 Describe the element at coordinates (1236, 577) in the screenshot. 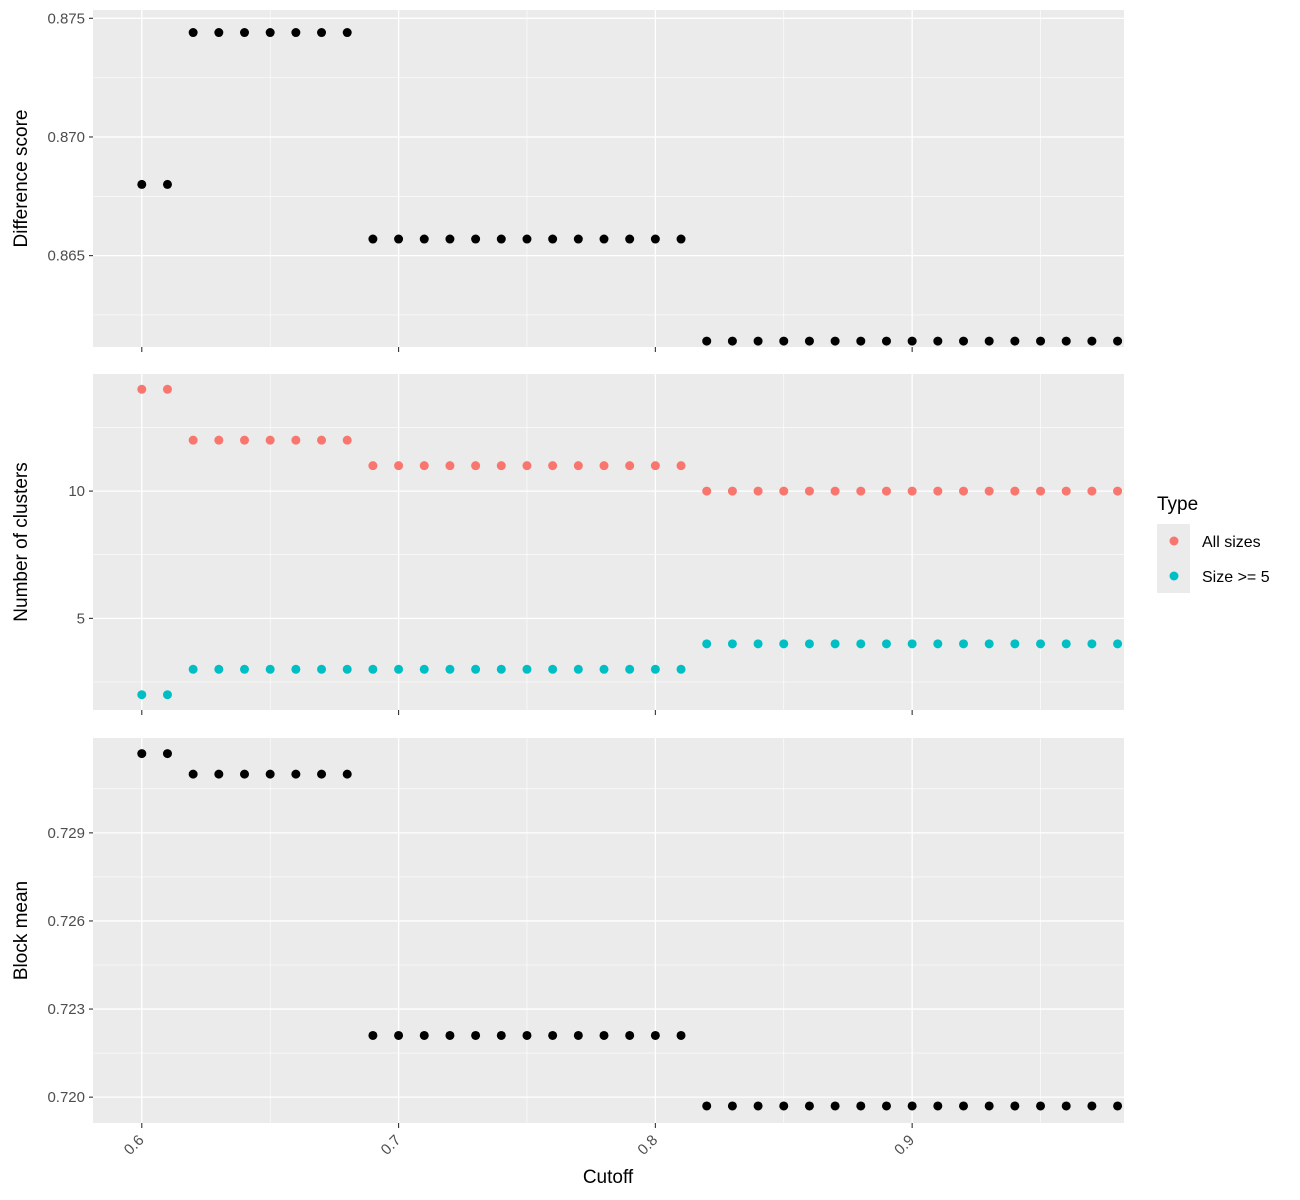

I see `legend-label-size-ge-5: Size >= 5` at that location.